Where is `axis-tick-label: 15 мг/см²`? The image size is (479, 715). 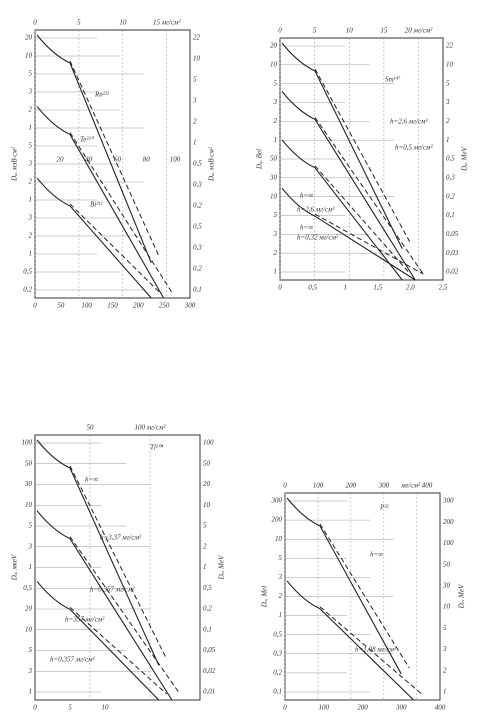 axis-tick-label: 15 мг/см² is located at coordinates (167, 23).